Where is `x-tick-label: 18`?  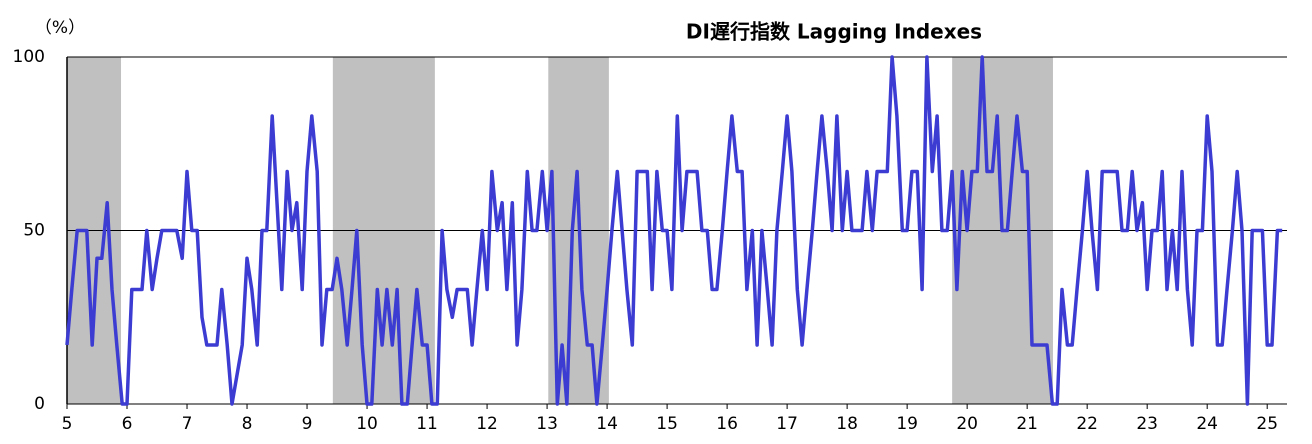
x-tick-label: 18 is located at coordinates (847, 424).